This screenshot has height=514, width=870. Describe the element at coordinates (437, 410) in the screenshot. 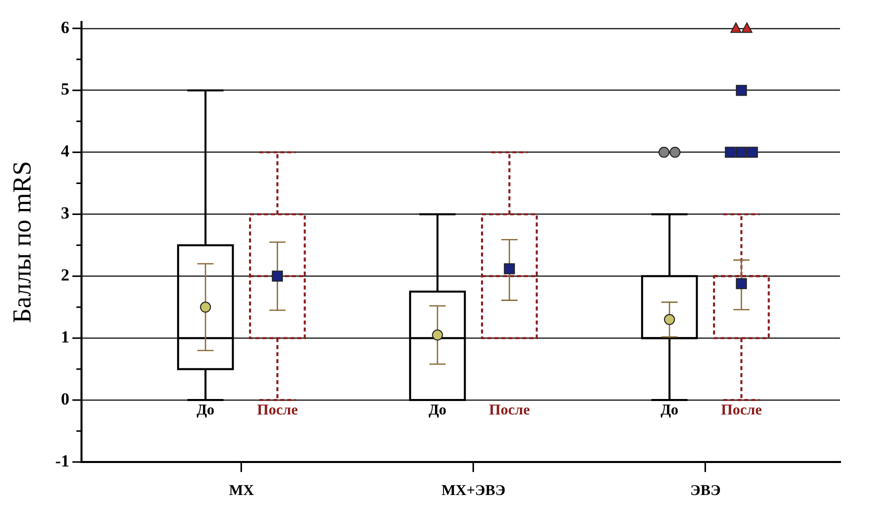

I see `series-label: До` at that location.